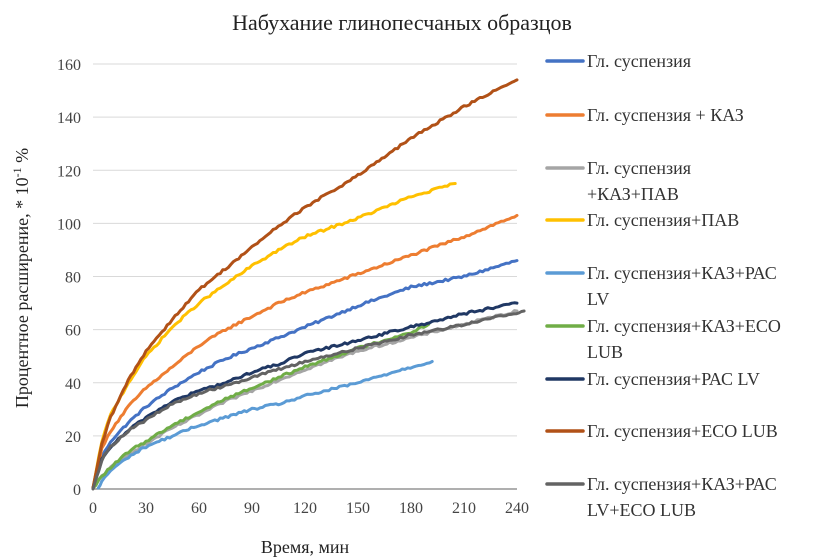 The width and height of the screenshot is (830, 558). Describe the element at coordinates (663, 220) in the screenshot. I see `legend-label: Гл. суспензия+ПАВ` at that location.